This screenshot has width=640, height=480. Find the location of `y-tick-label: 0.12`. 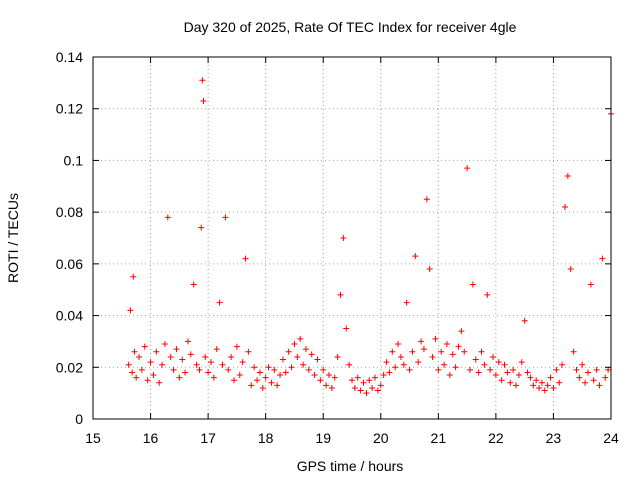

y-tick-label: 0.12 is located at coordinates (69, 109).